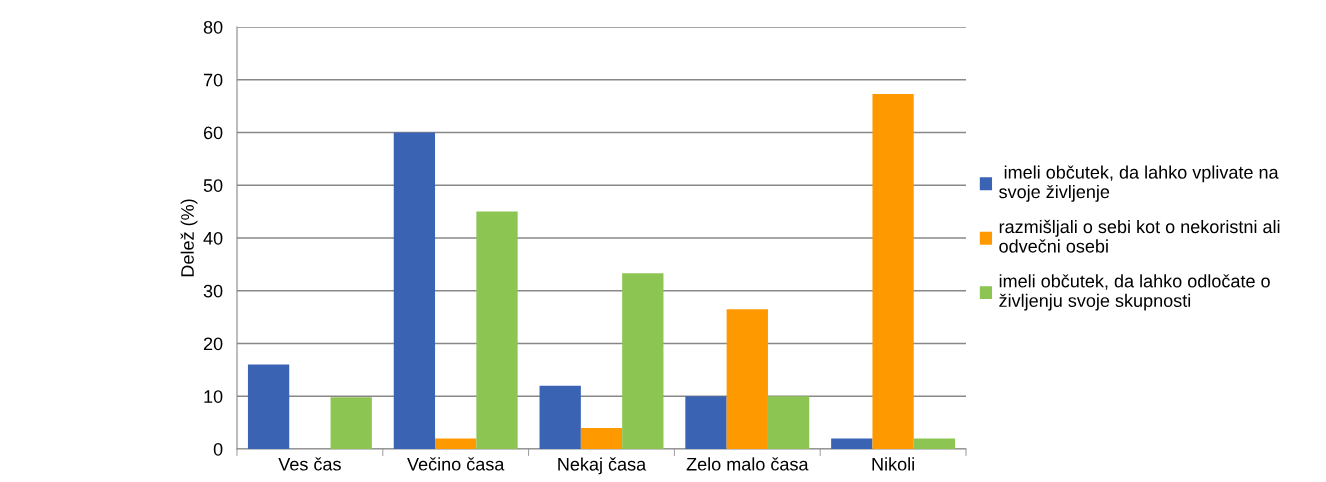  Describe the element at coordinates (213, 344) in the screenshot. I see `y-tick-label: 20` at that location.